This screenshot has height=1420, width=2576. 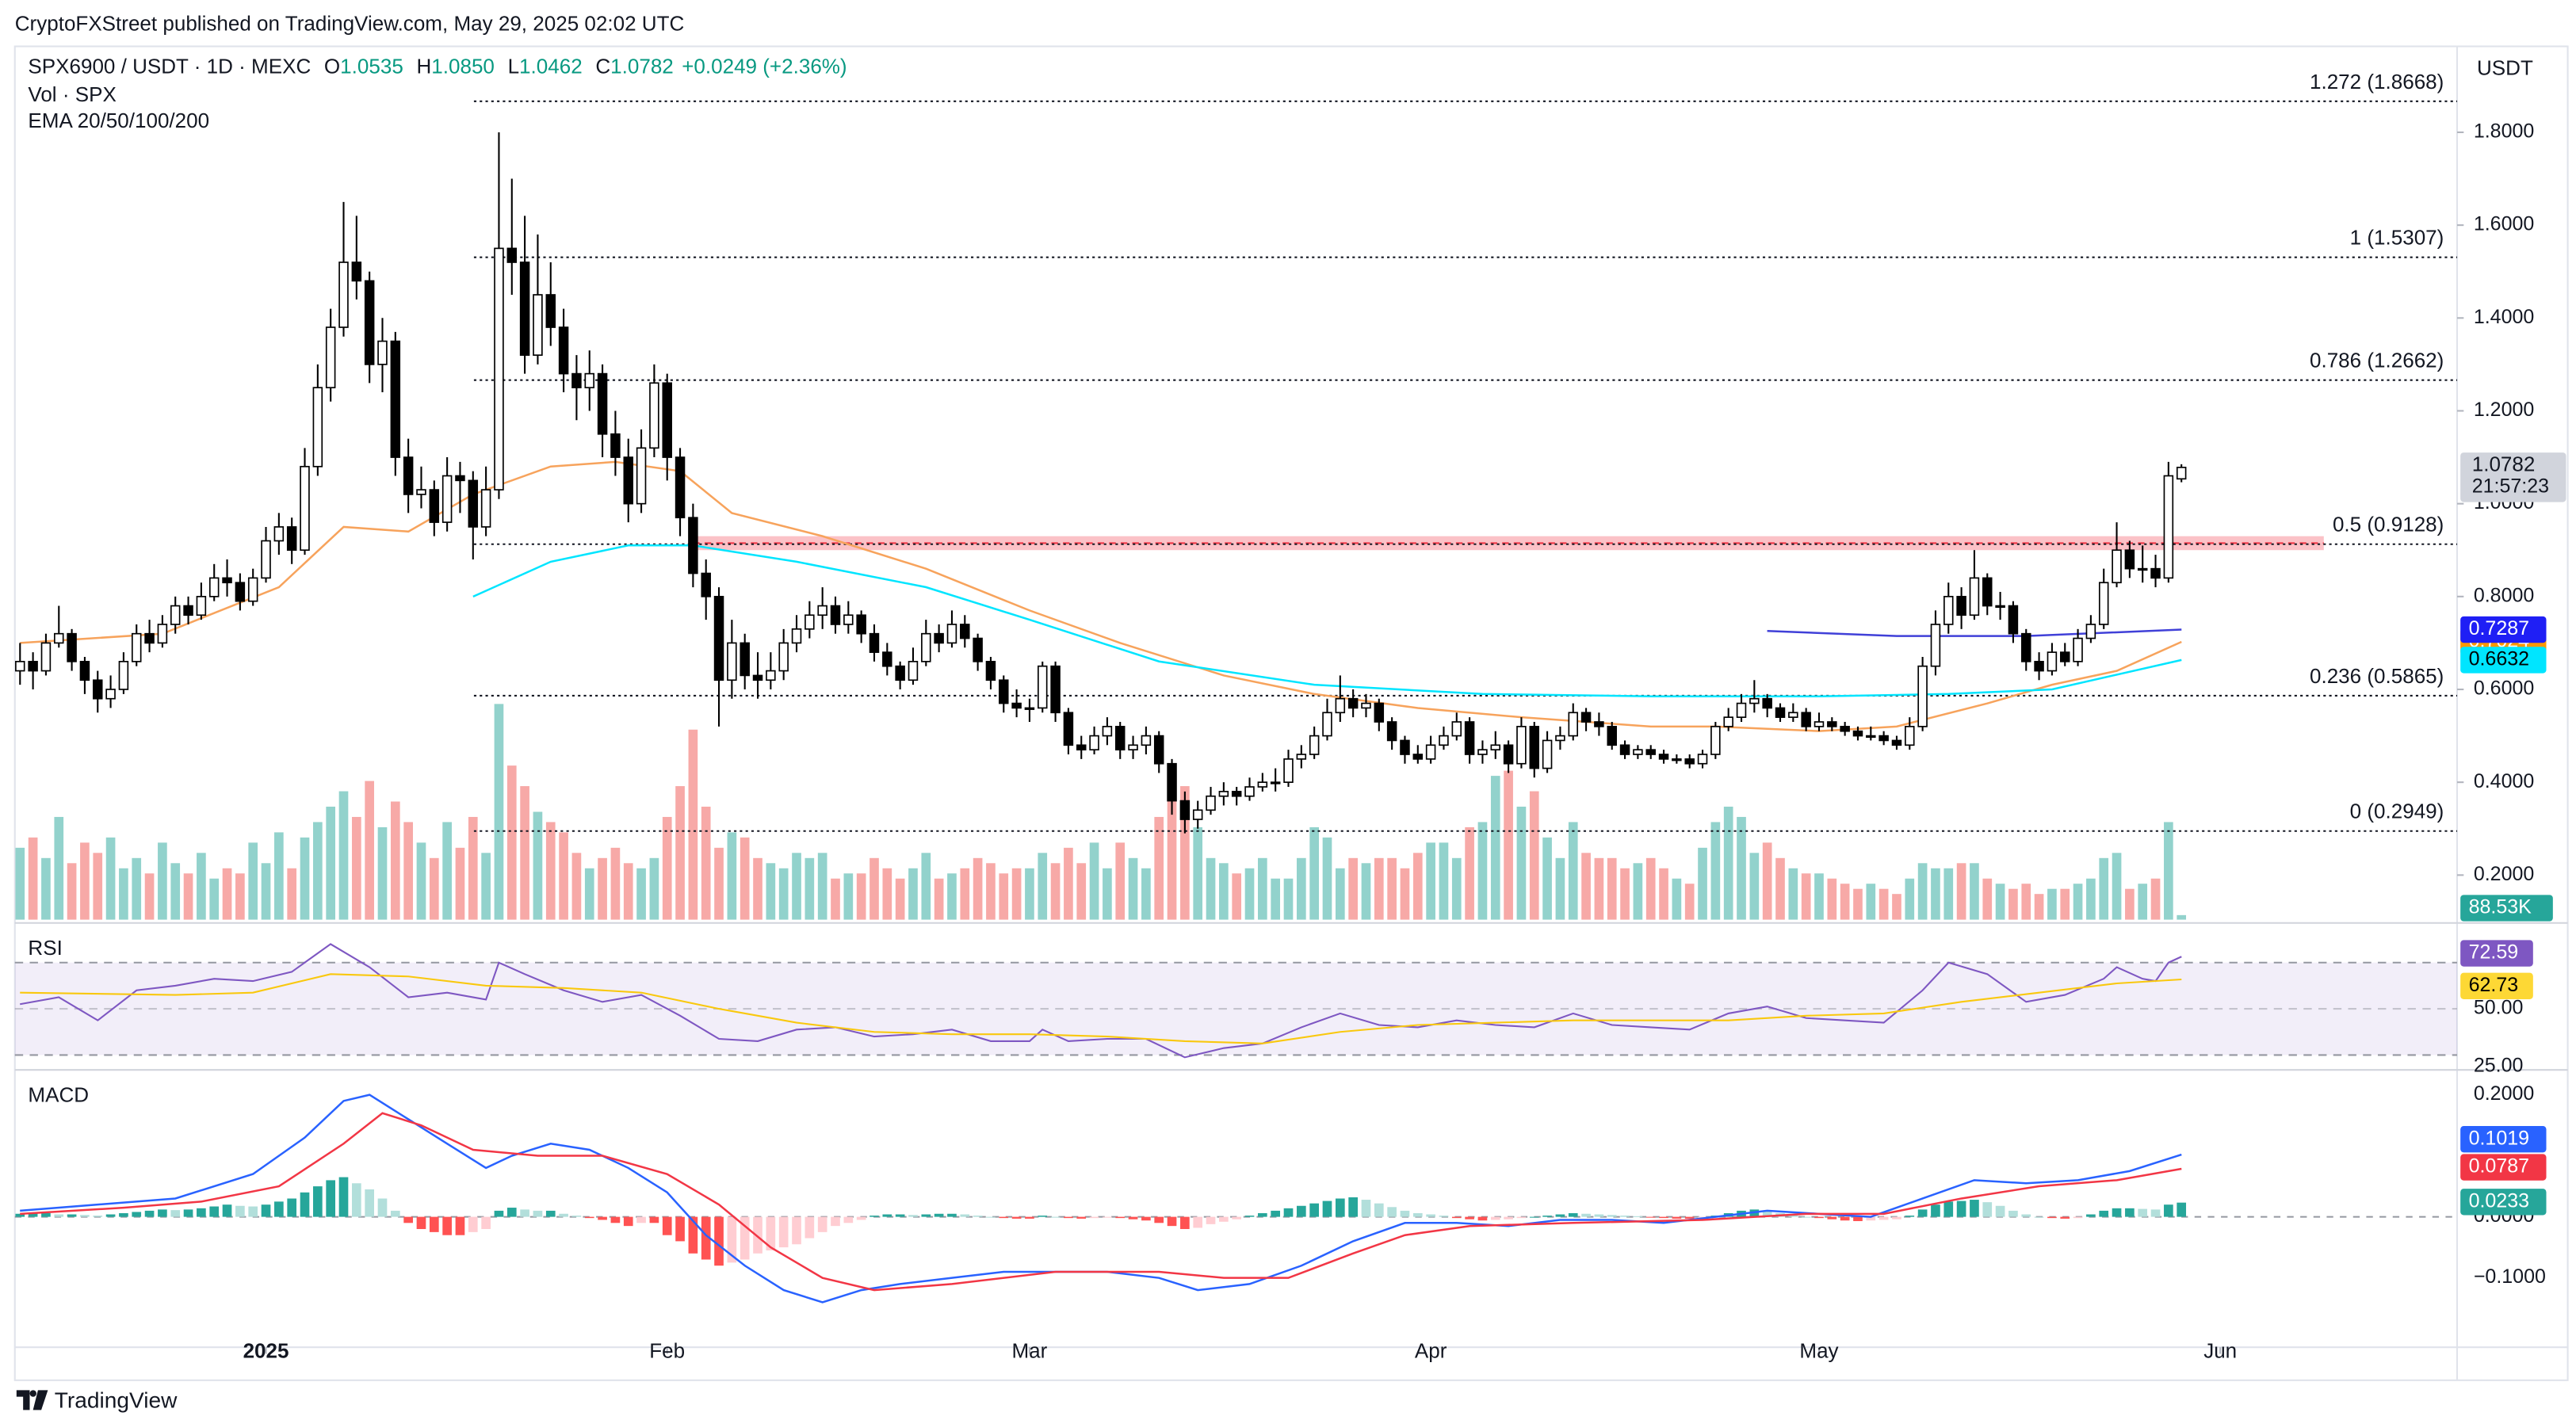 What do you see at coordinates (1819, 1350) in the screenshot?
I see `time-tick-label: May` at bounding box center [1819, 1350].